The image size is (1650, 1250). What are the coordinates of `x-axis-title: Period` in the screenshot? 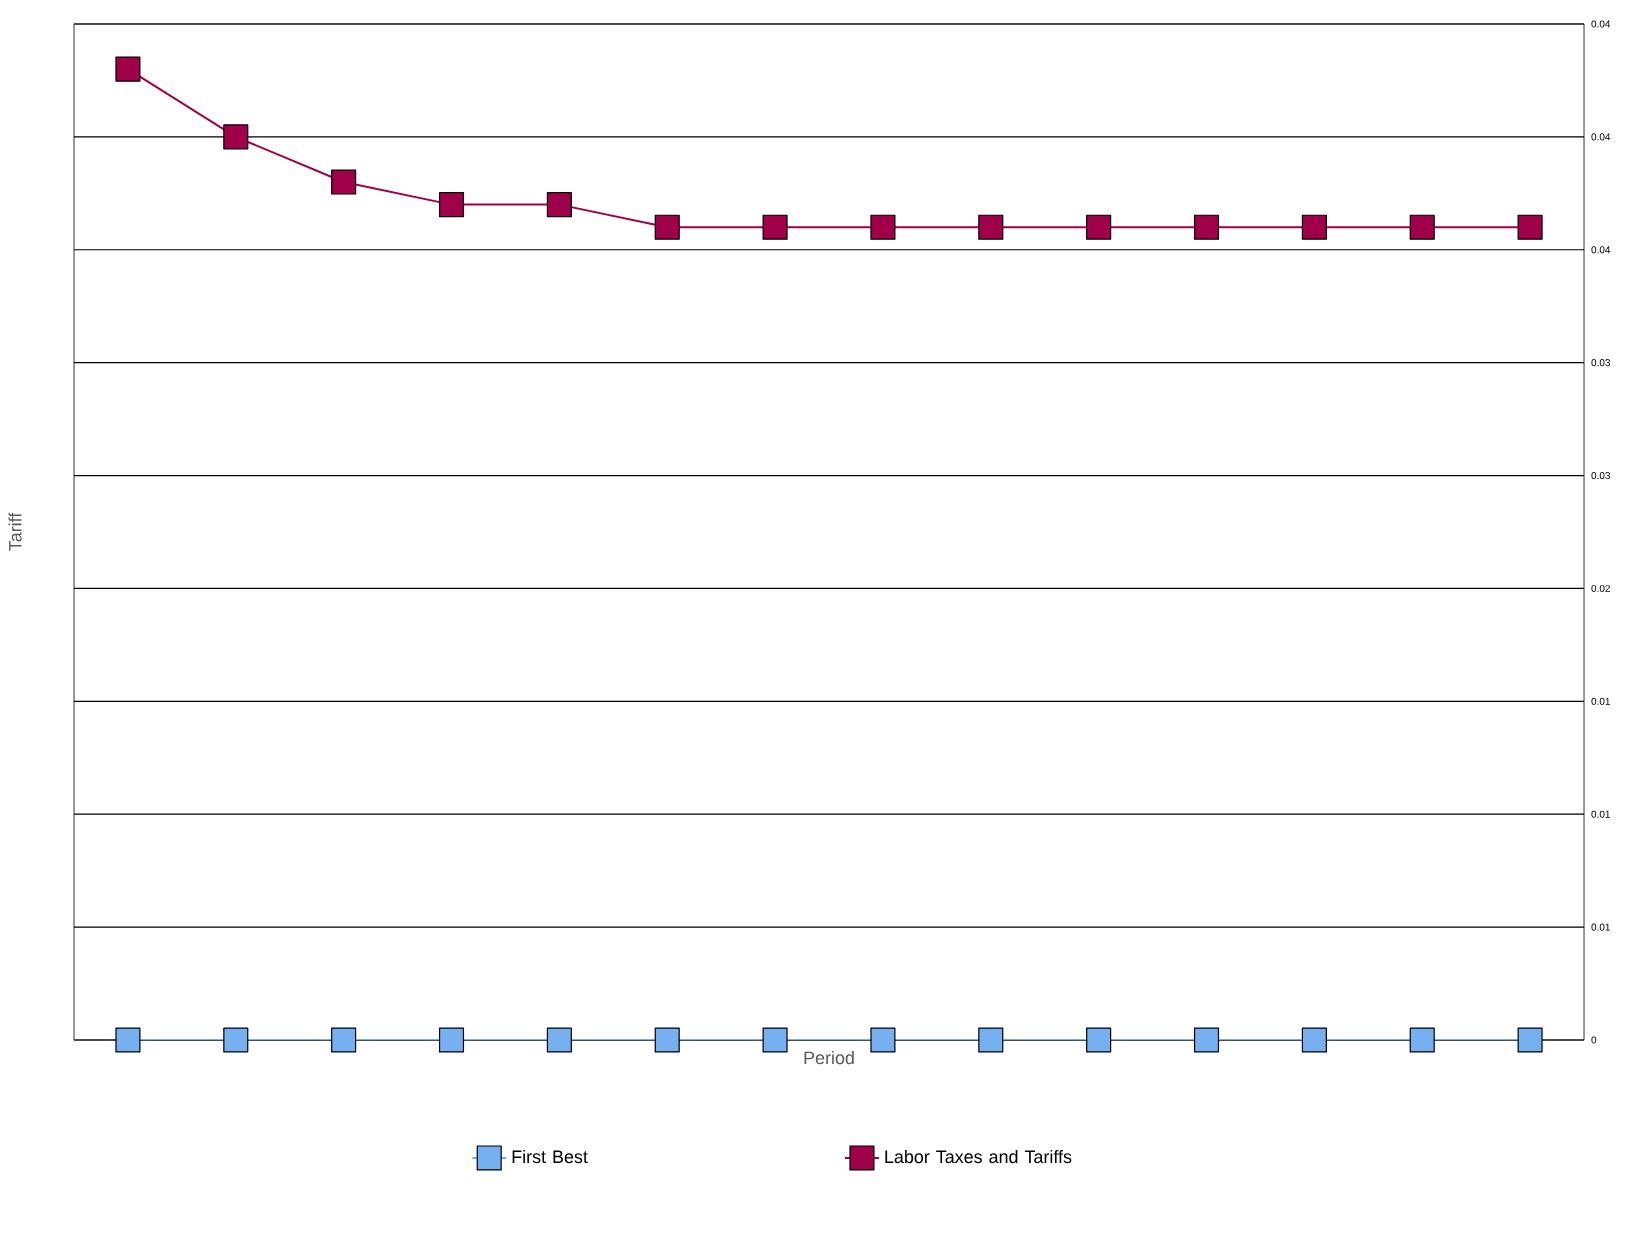 It's located at (829, 1058).